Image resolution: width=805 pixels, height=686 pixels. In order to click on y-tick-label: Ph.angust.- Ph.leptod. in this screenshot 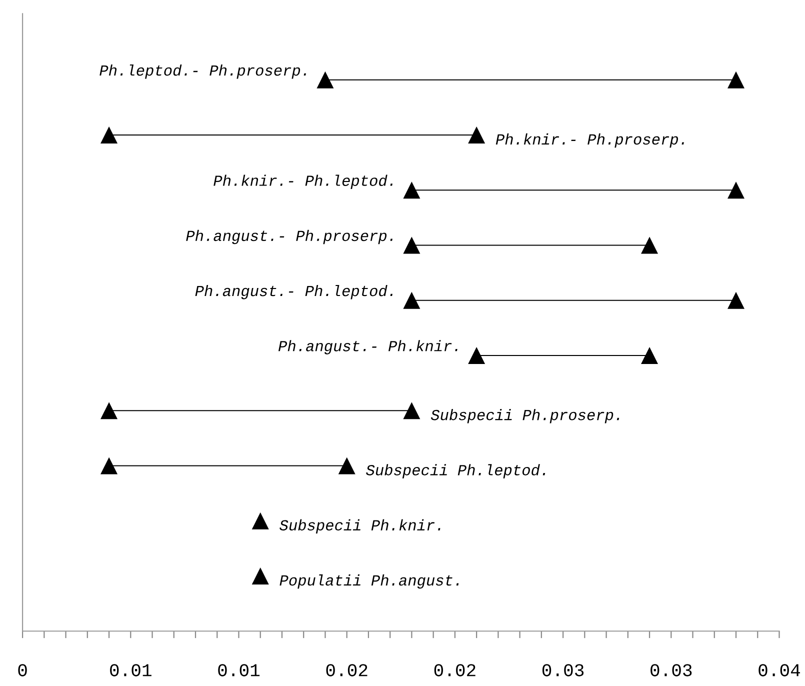, I will do `click(293, 292)`.